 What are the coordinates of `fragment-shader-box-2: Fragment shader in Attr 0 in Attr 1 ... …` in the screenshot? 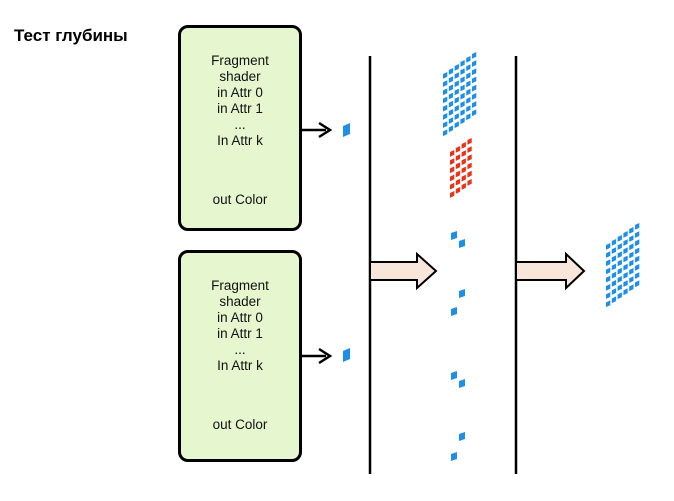 It's located at (240, 356).